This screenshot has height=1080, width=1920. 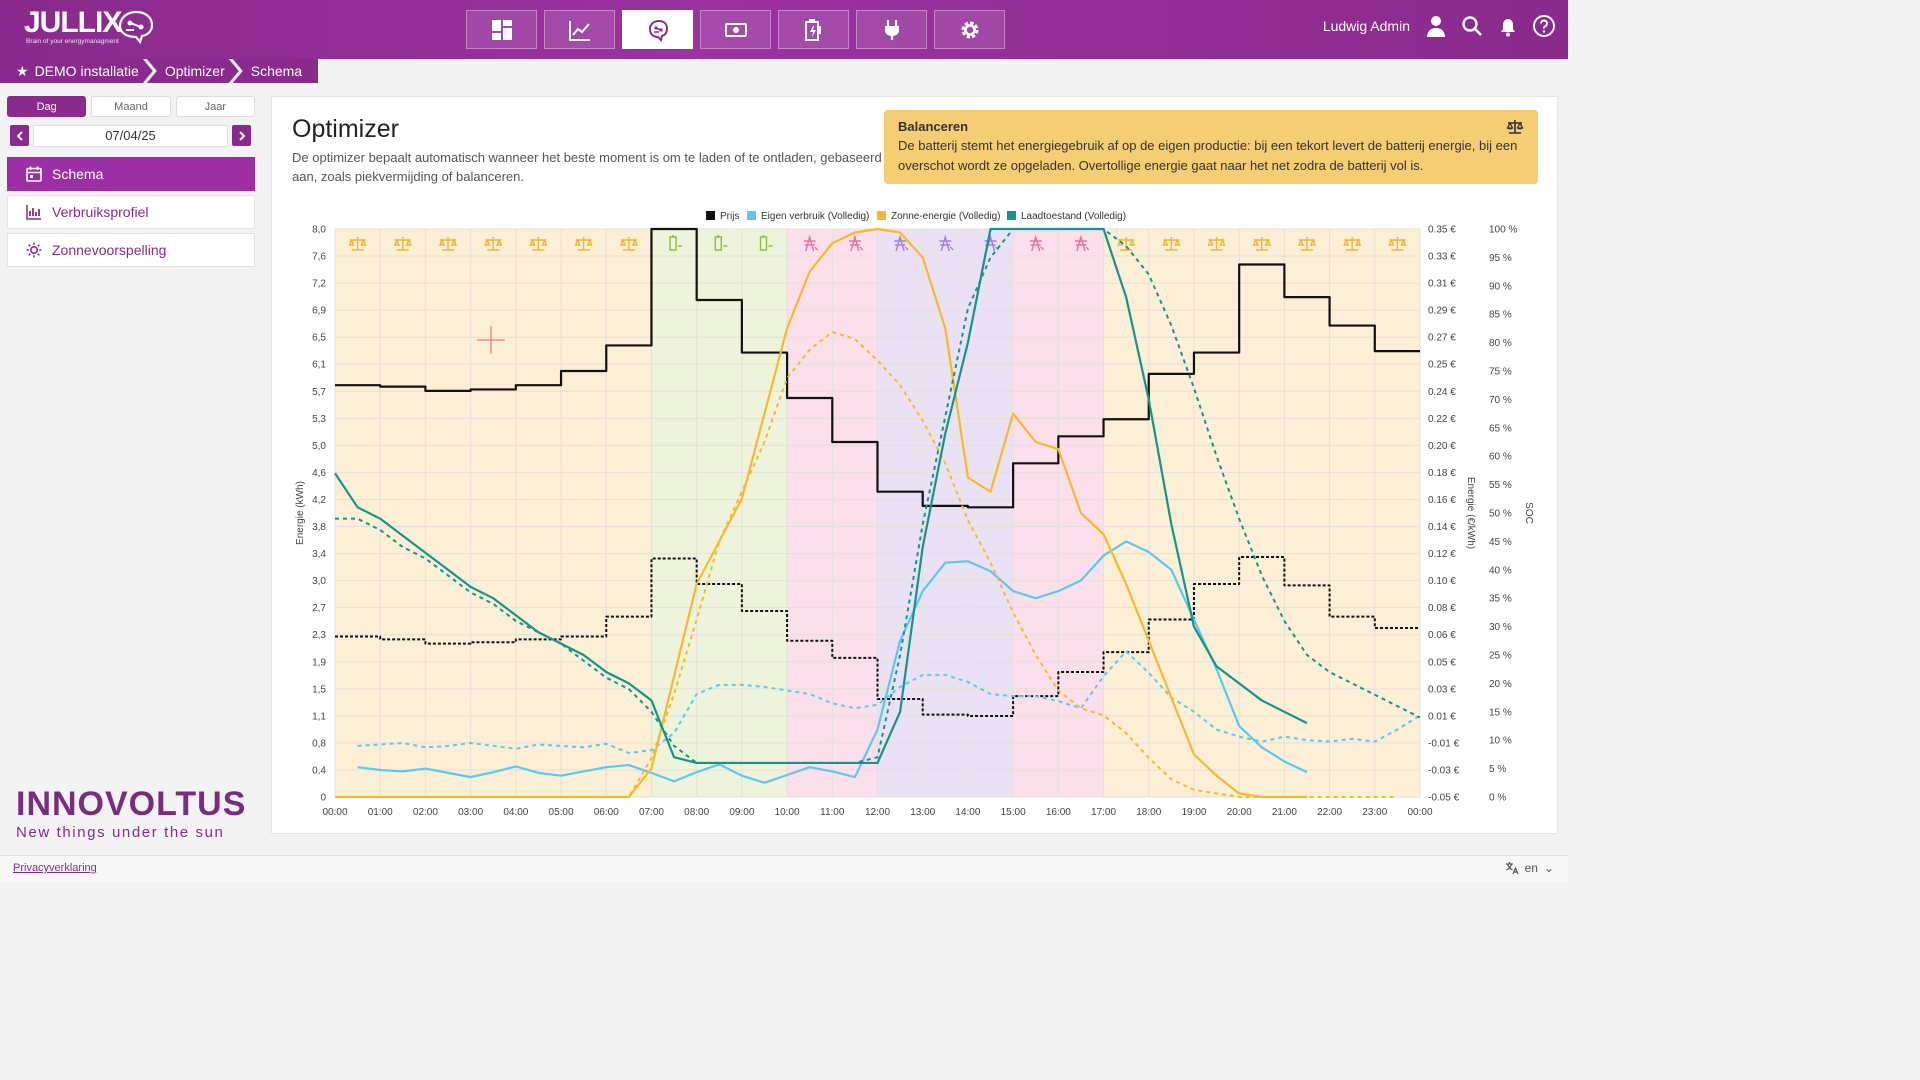 I want to click on brand-slogan: New things under the sun, so click(x=120, y=832).